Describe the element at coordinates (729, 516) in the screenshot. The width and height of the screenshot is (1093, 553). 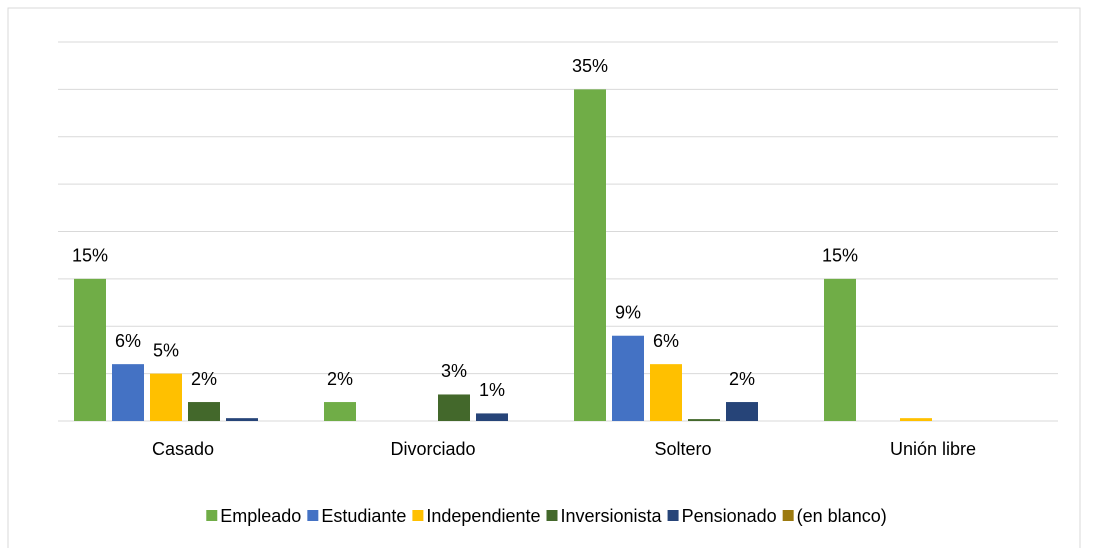
I see `legend-label: Pensionado` at that location.